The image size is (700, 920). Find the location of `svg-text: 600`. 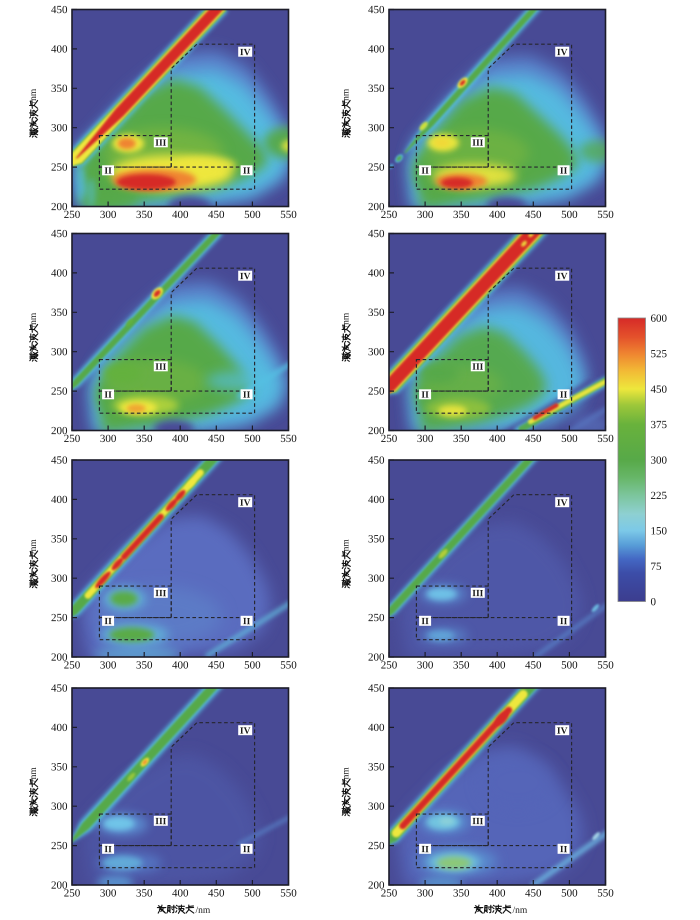

svg-text: 600 is located at coordinates (658, 319).